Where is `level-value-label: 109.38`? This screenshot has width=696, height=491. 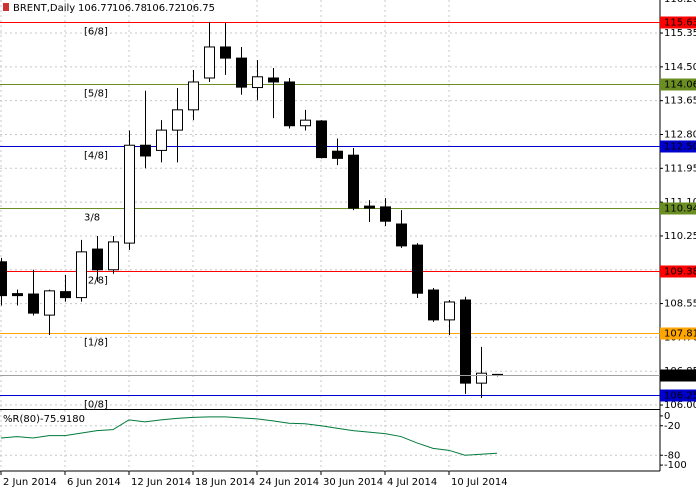
level-value-label: 109.38 is located at coordinates (680, 272).